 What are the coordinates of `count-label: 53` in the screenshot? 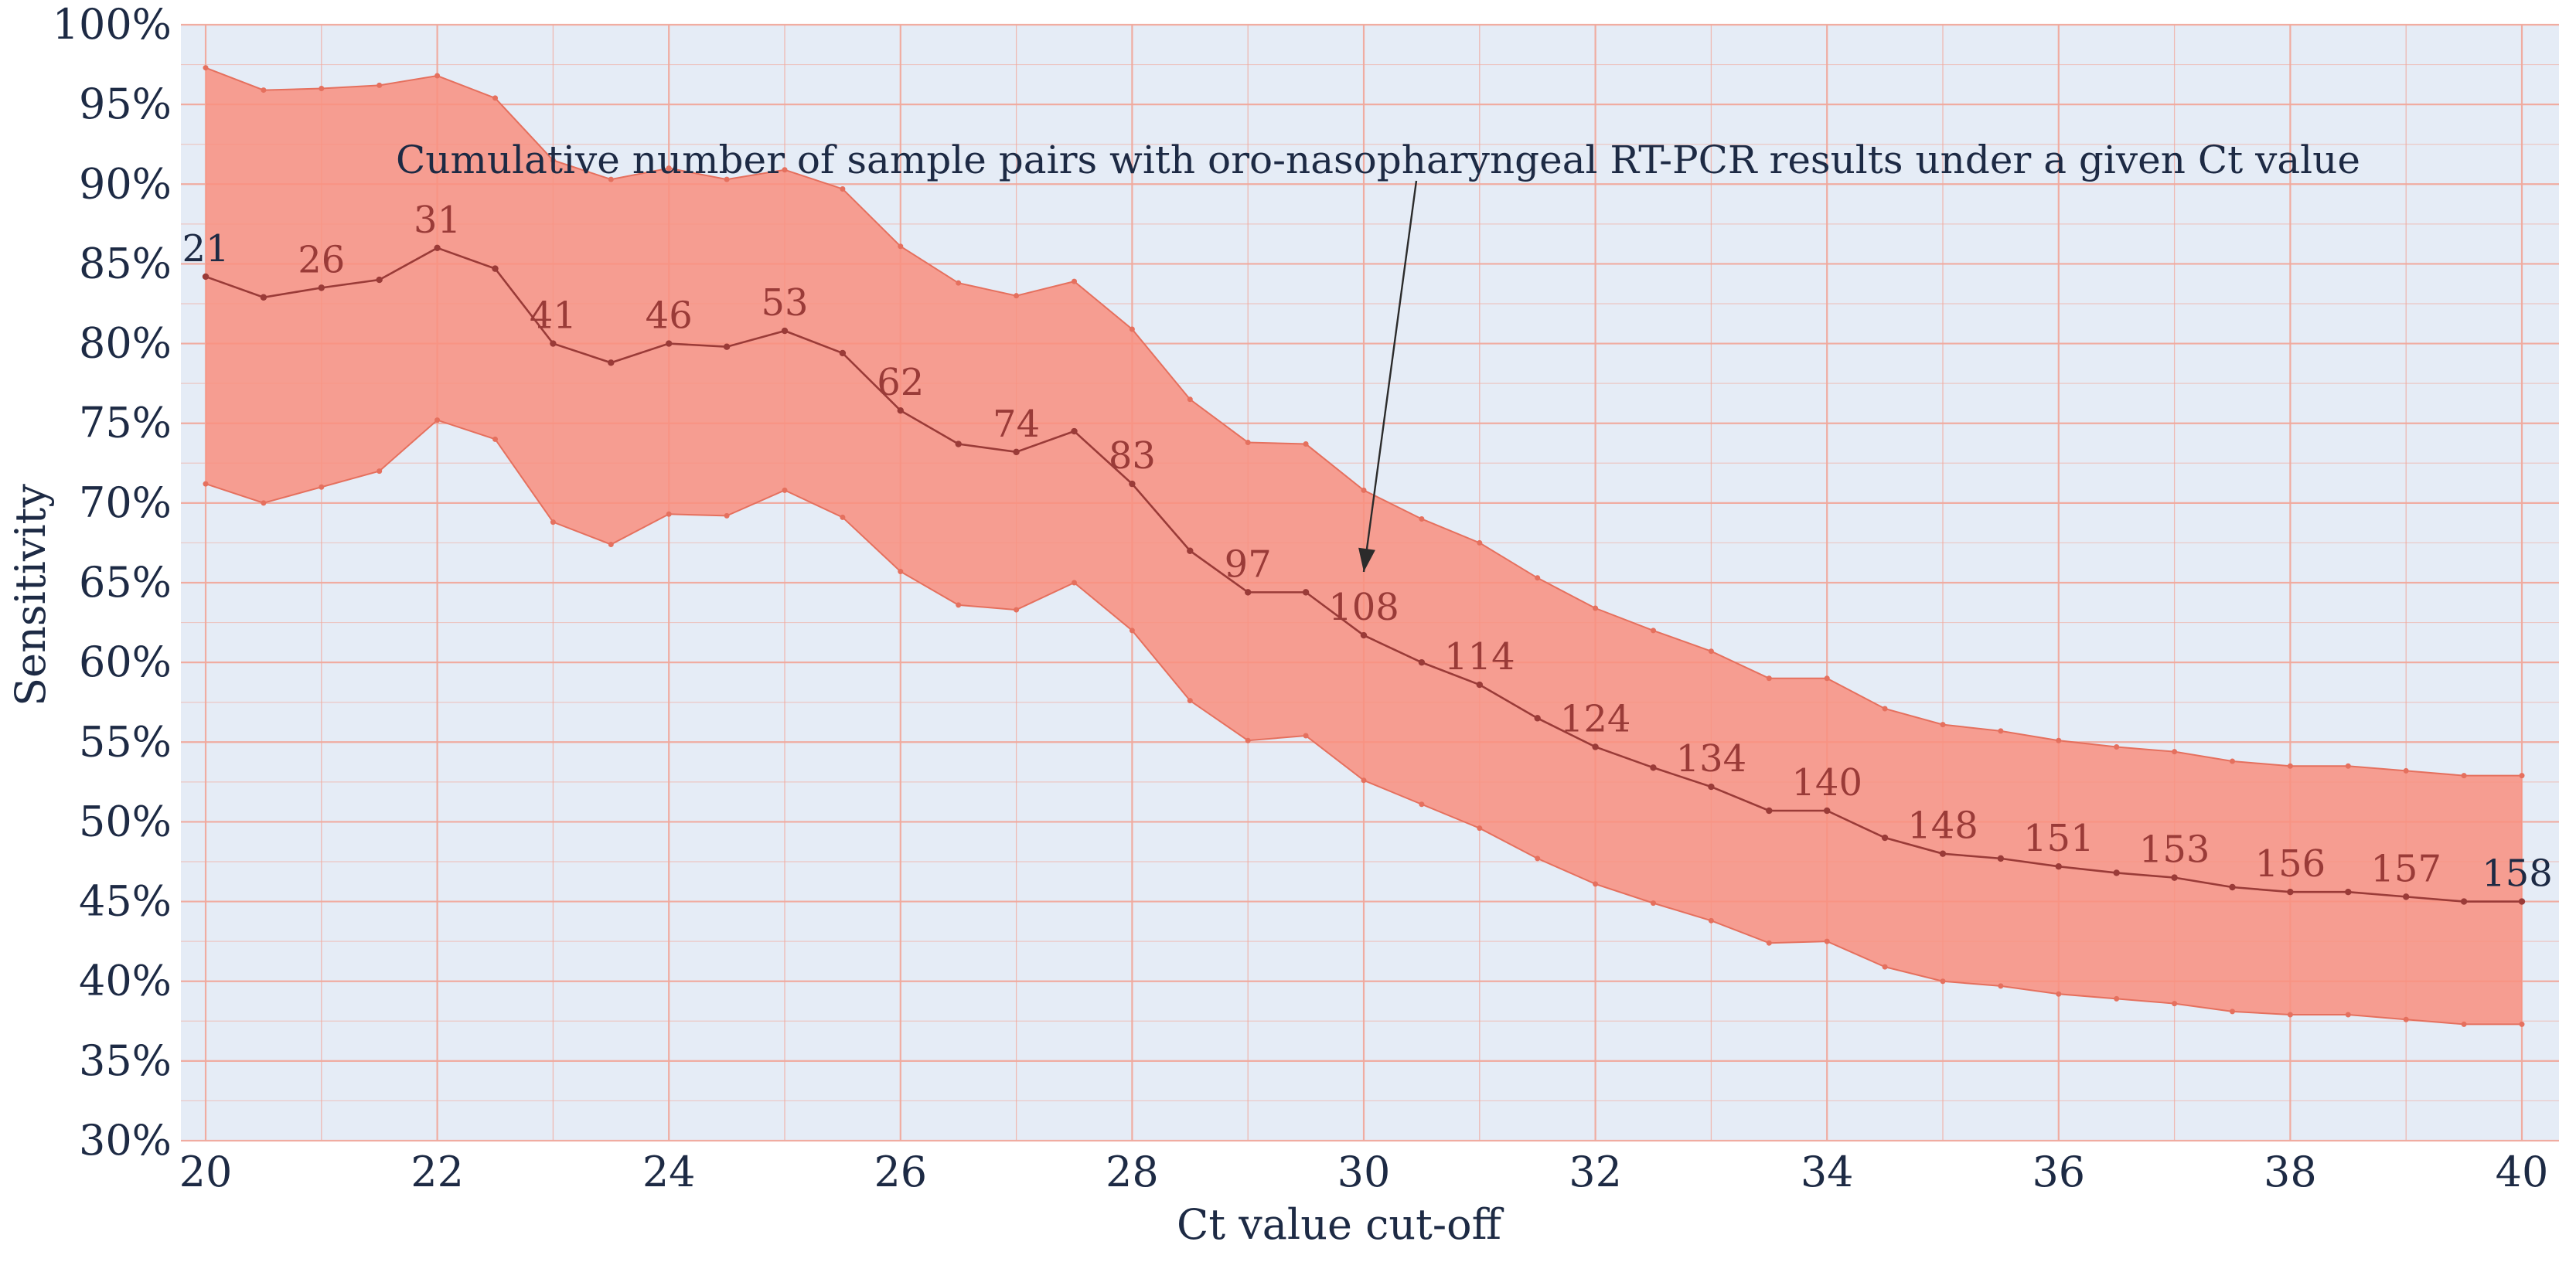 It's located at (784, 303).